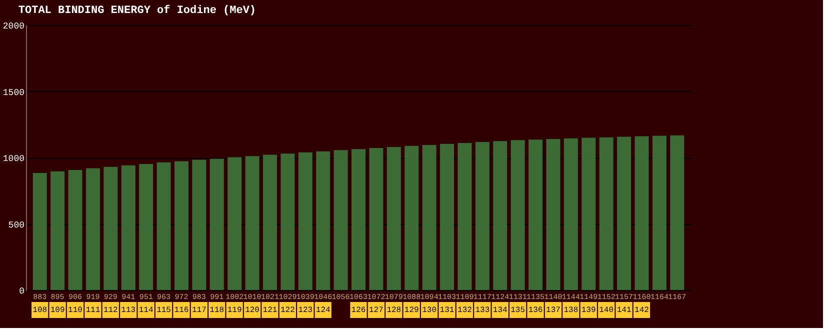 This screenshot has width=829, height=331. I want to click on x-tick-label: 117, so click(199, 310).